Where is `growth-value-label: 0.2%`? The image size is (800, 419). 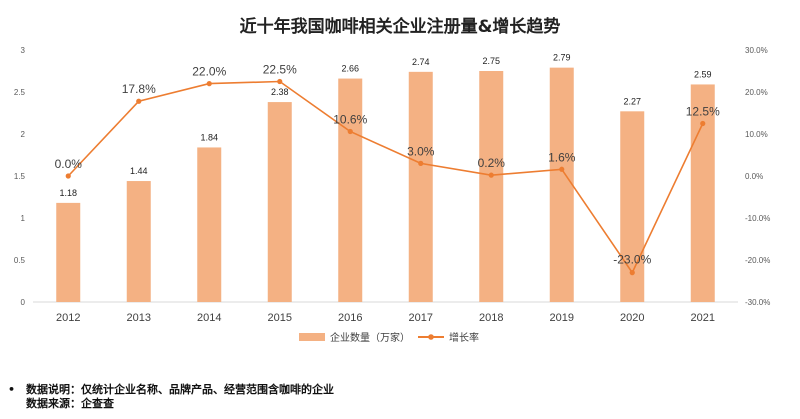
growth-value-label: 0.2% is located at coordinates (492, 163).